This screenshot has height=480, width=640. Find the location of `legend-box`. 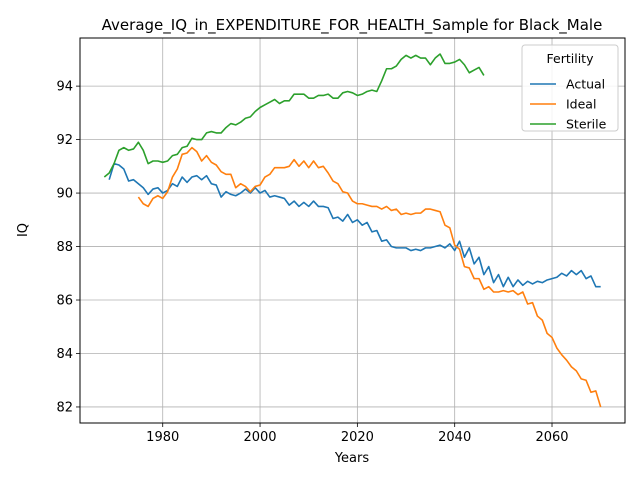

legend-box is located at coordinates (570, 88).